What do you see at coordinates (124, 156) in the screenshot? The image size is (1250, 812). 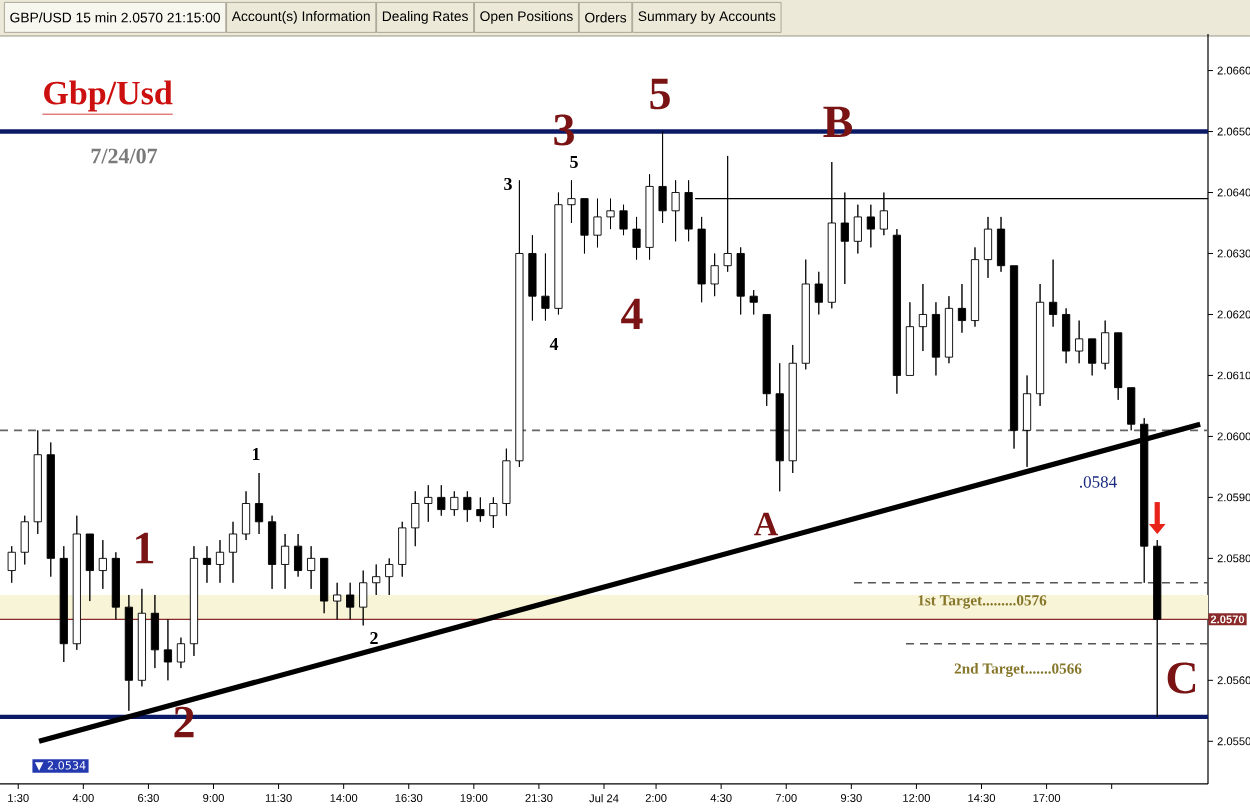 I see `text: 7/24/07` at bounding box center [124, 156].